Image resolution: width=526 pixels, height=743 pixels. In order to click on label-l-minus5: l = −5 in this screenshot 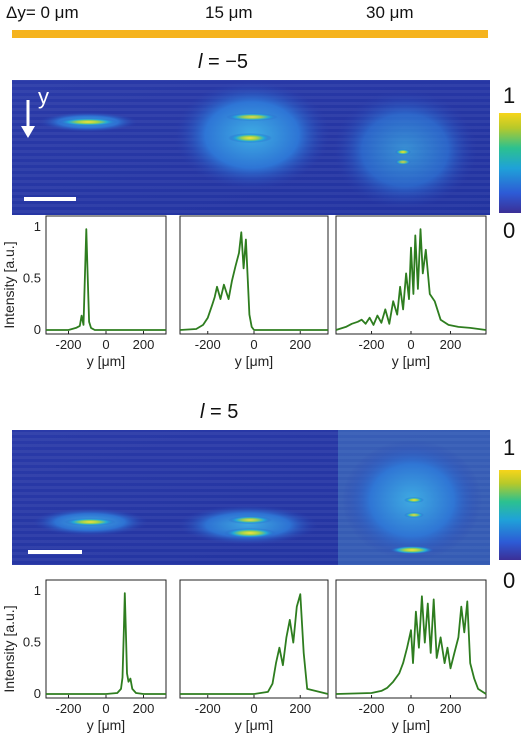, I will do `click(223, 62)`.